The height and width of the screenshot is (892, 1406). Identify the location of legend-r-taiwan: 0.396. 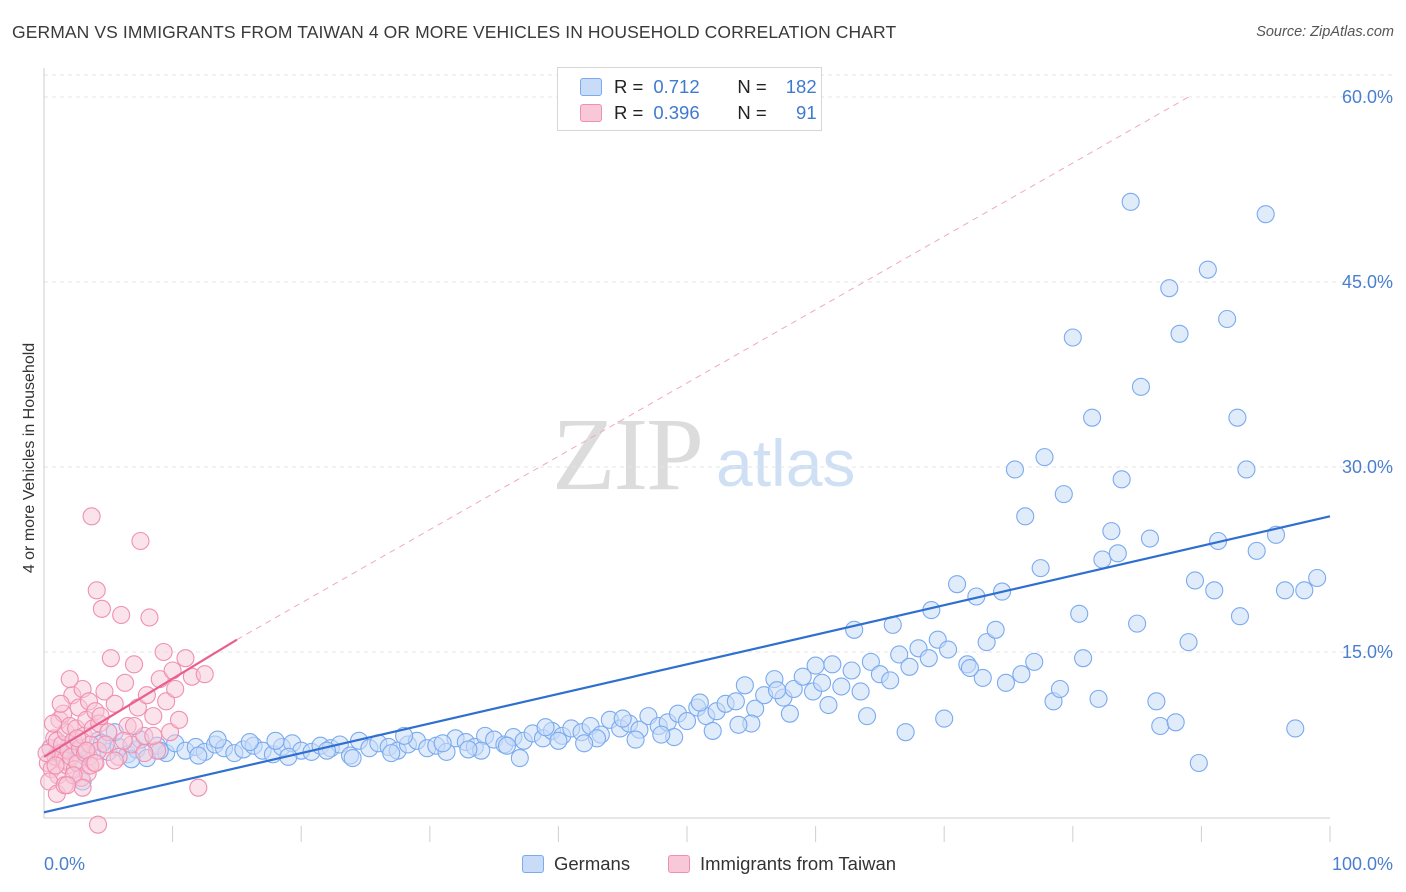
(676, 112).